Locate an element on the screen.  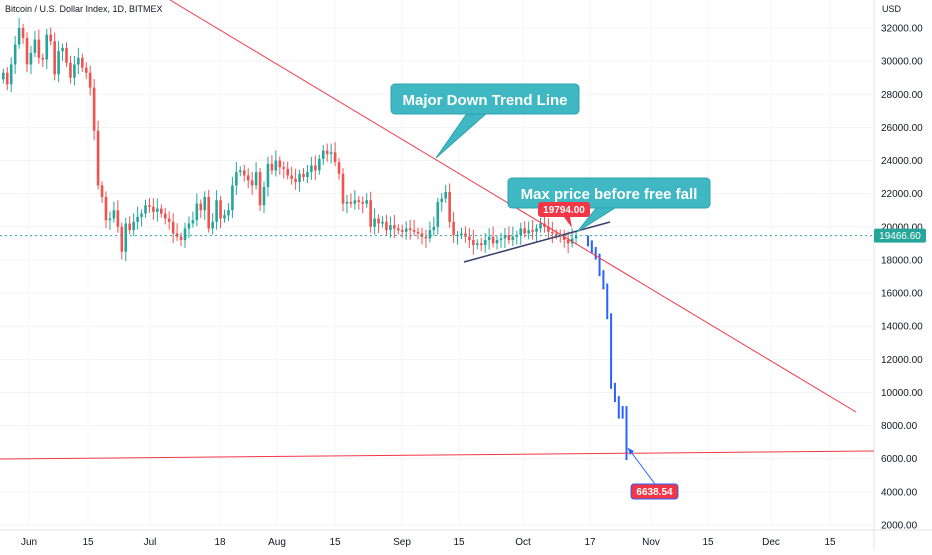
x-tick-label: Nov is located at coordinates (651, 542).